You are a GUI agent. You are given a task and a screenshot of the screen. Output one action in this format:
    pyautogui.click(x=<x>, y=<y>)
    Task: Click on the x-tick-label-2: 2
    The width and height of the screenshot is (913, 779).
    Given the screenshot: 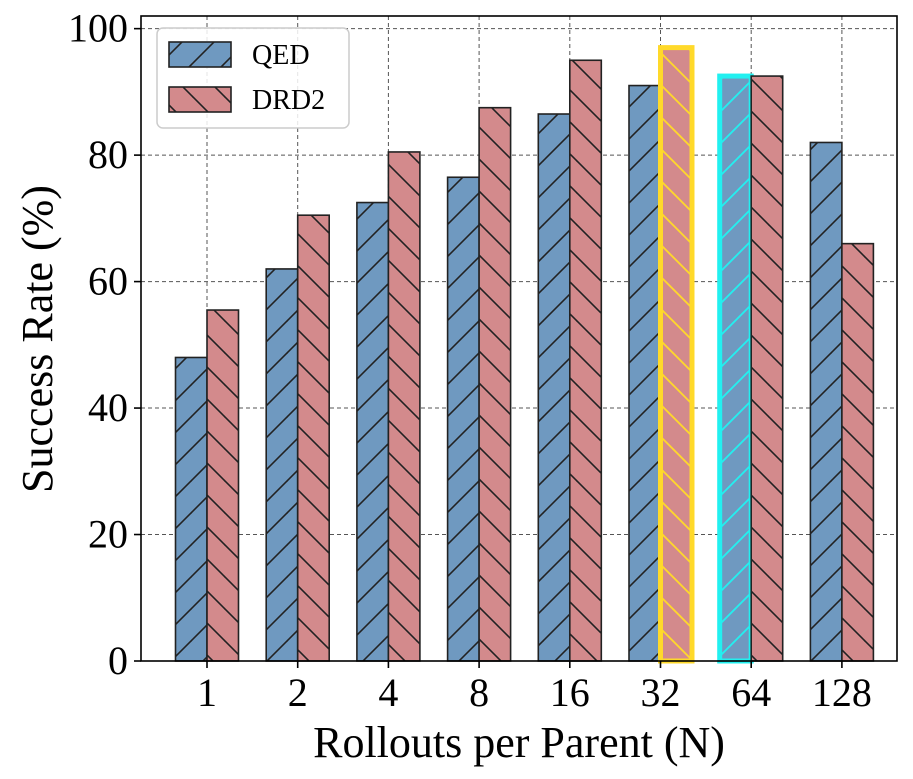 What is the action you would take?
    pyautogui.click(x=298, y=692)
    